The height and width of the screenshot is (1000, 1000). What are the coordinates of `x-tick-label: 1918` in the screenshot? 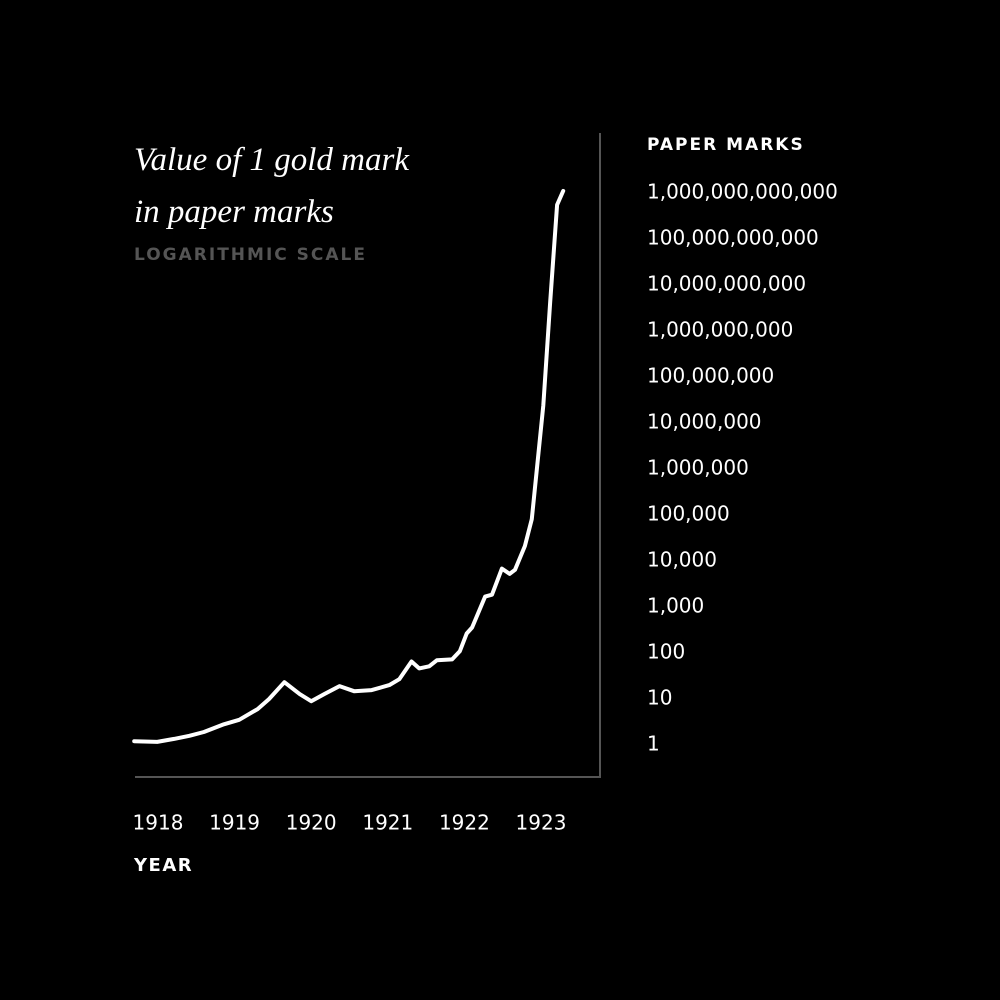 It's located at (158, 823).